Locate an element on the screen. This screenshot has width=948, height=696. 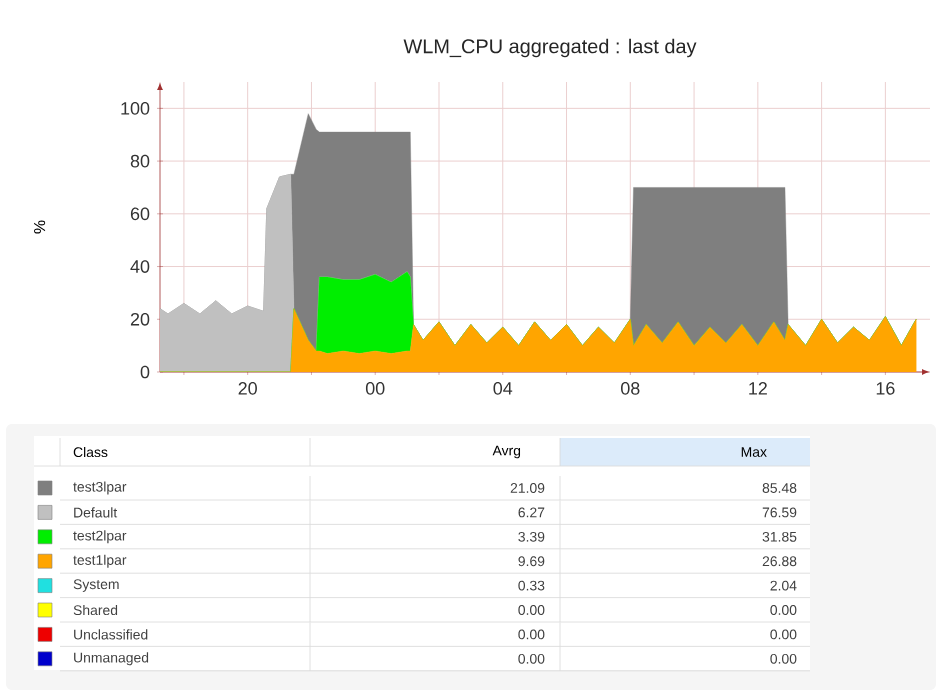
x-tick-label: 16 is located at coordinates (885, 388).